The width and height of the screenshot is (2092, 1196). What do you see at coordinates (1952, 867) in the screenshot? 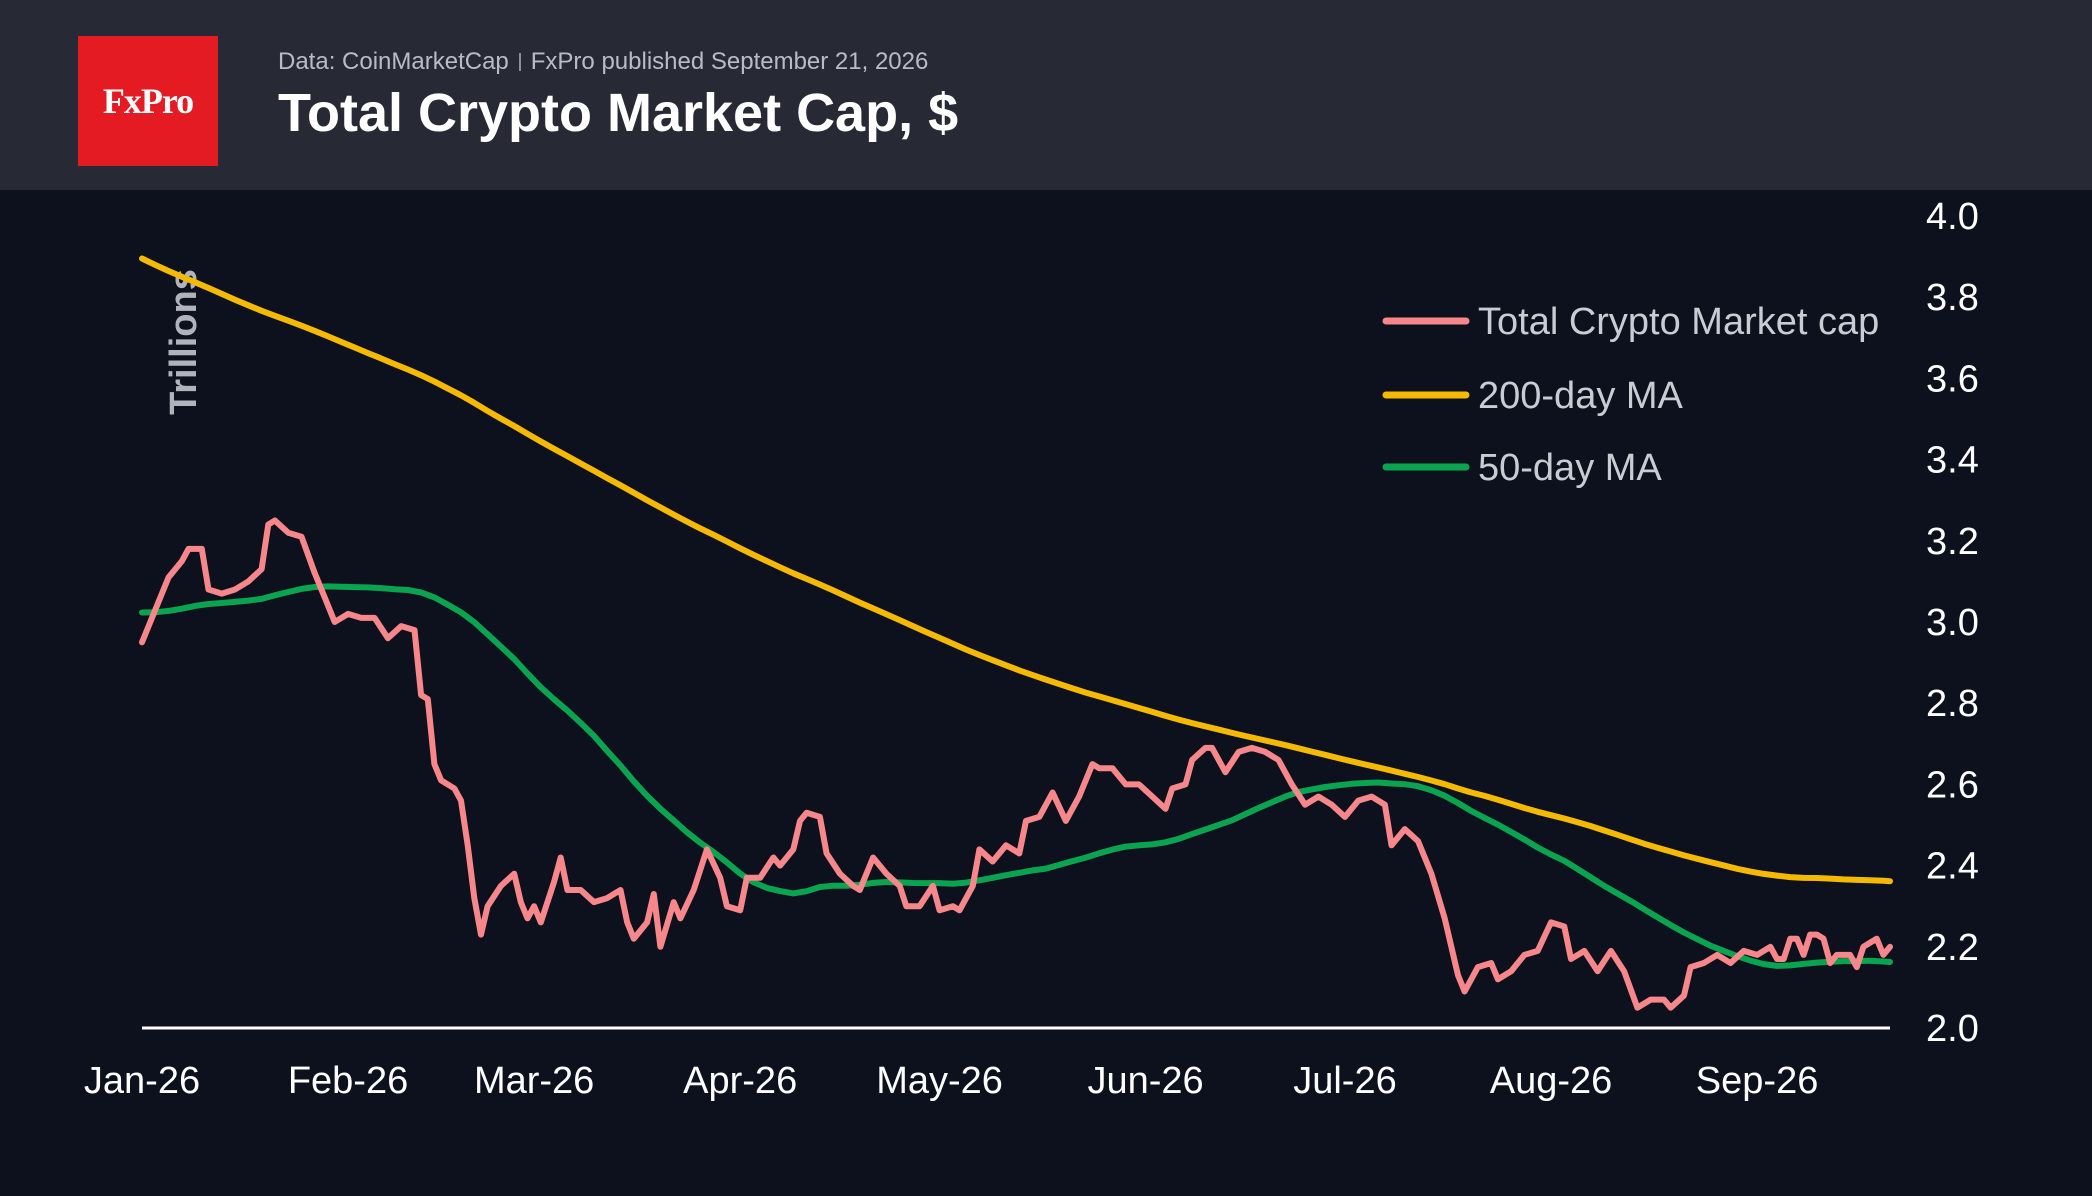
I see `y-tick-label: 2.4` at bounding box center [1952, 867].